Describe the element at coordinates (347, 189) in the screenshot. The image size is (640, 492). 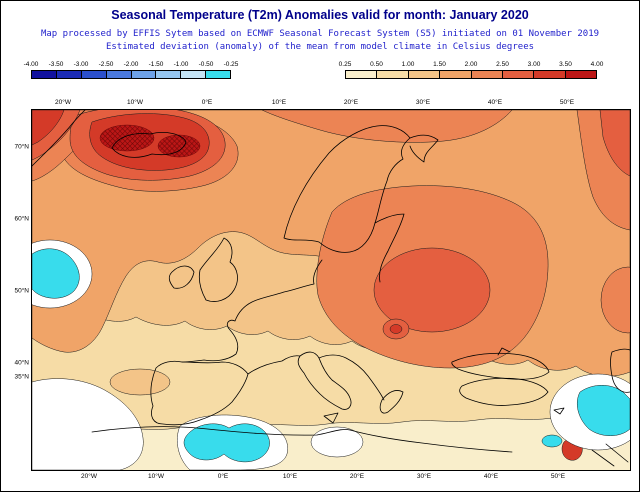
I see `scandinavia-coast` at that location.